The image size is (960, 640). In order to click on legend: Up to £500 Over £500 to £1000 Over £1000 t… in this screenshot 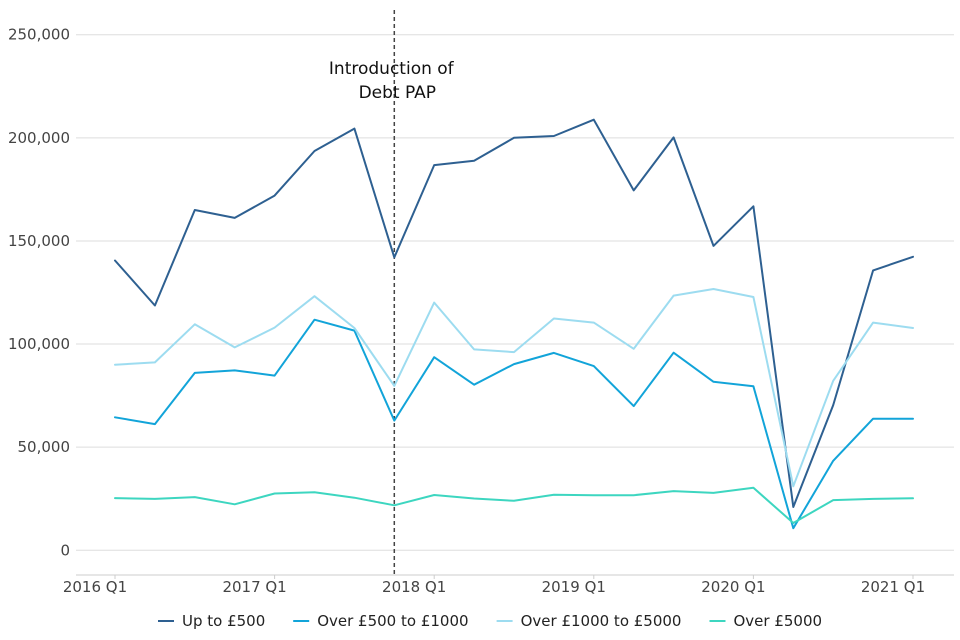, I will do `click(490, 621)`.